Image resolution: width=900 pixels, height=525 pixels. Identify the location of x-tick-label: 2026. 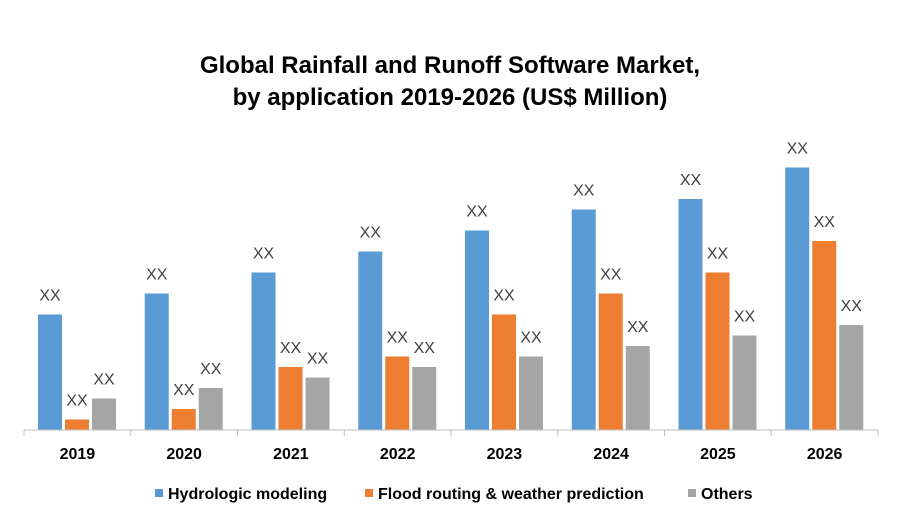
(825, 454).